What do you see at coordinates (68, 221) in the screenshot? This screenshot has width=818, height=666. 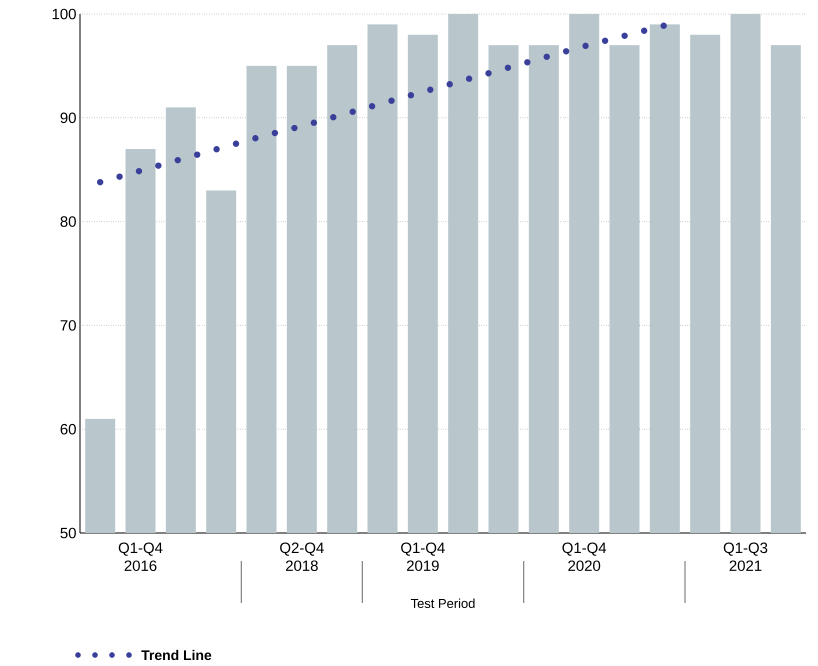 I see `y-tick-label: 80` at bounding box center [68, 221].